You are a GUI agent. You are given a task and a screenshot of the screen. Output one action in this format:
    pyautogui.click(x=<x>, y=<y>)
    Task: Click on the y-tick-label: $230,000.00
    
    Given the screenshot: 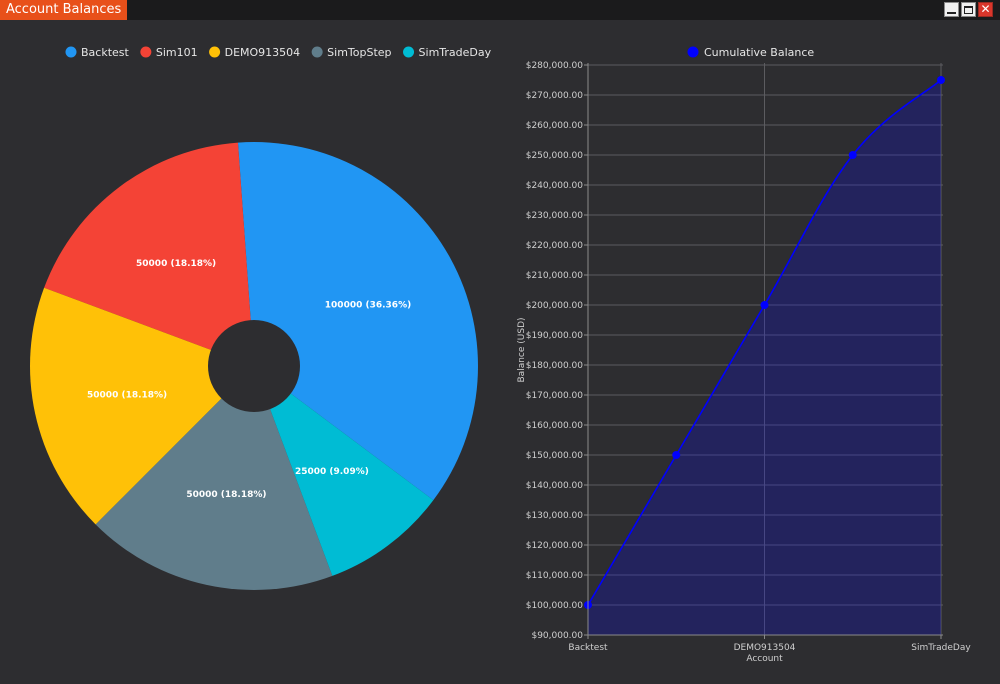 What is the action you would take?
    pyautogui.click(x=555, y=216)
    